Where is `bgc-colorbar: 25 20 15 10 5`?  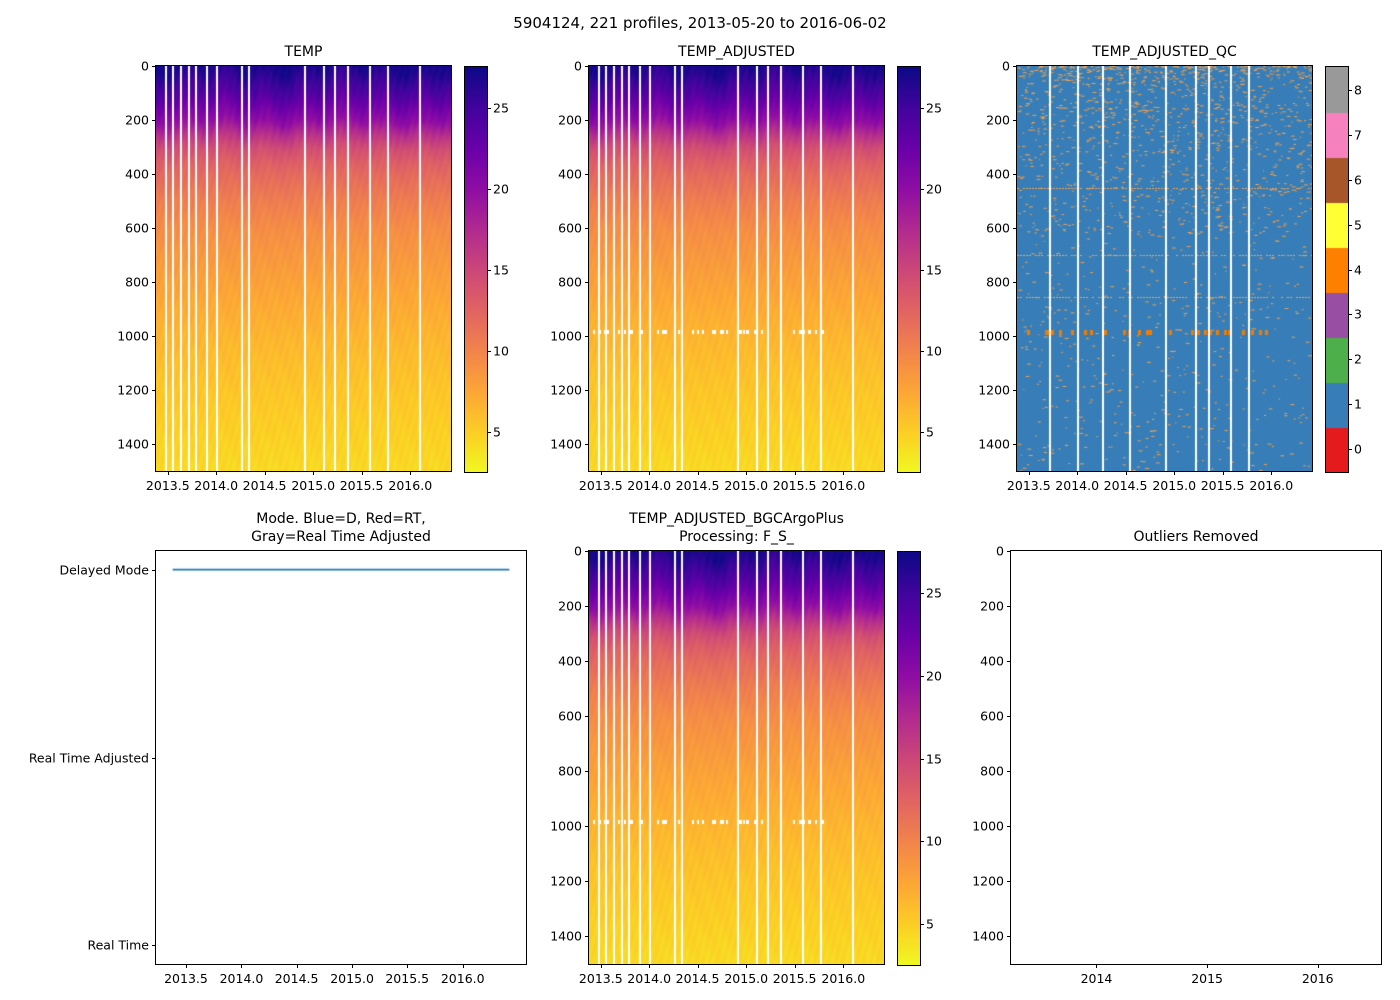 bgc-colorbar: 25 20 15 10 5 is located at coordinates (919, 758).